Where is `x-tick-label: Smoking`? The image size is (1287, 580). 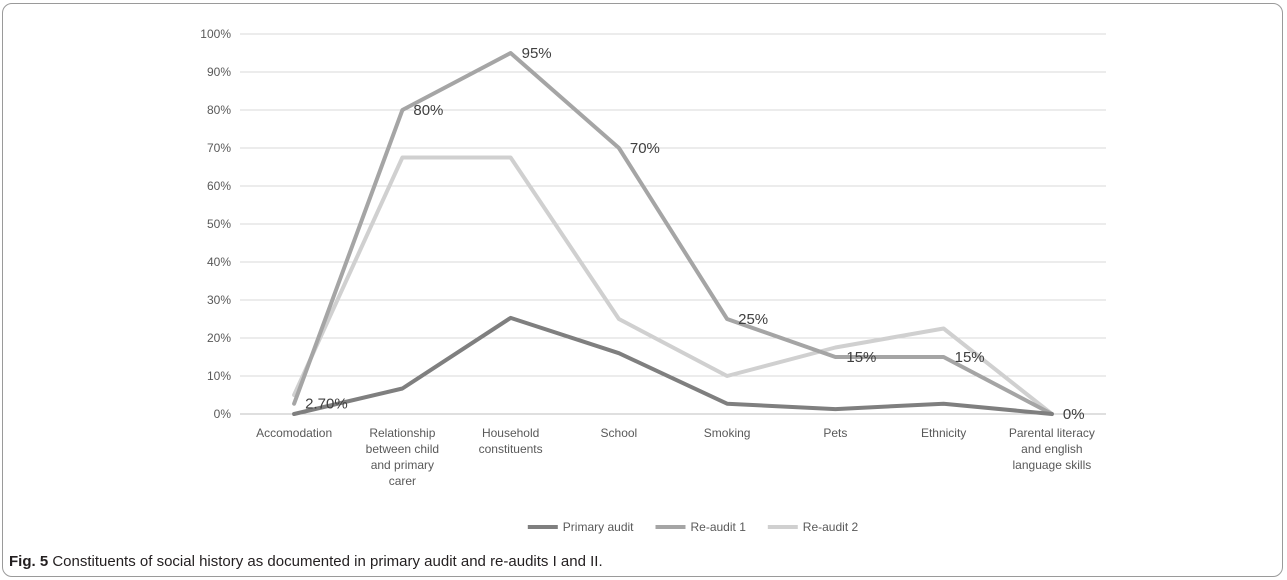 x-tick-label: Smoking is located at coordinates (727, 433).